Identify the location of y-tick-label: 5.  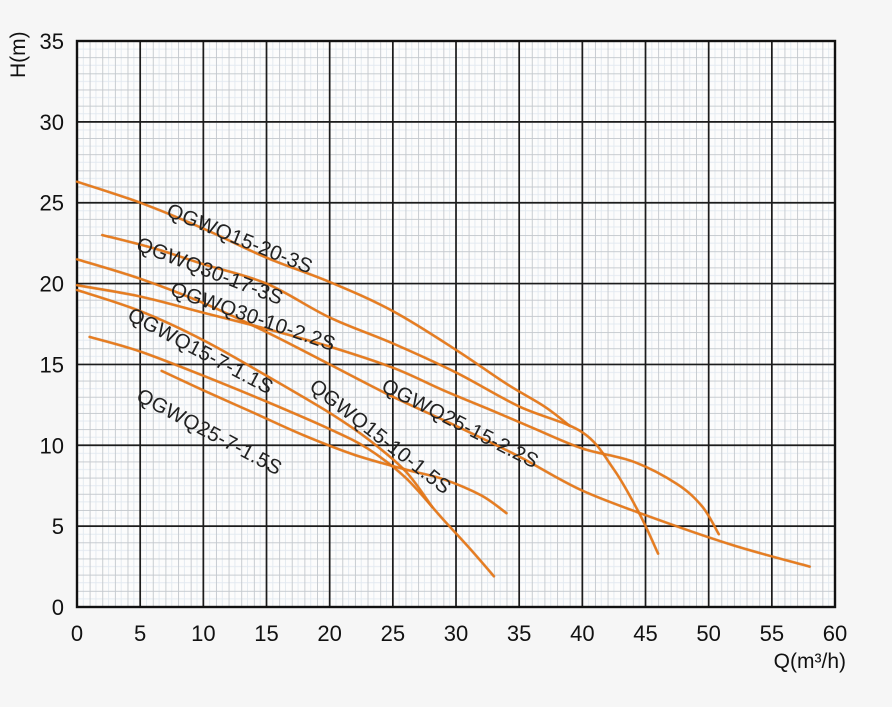
(58, 526).